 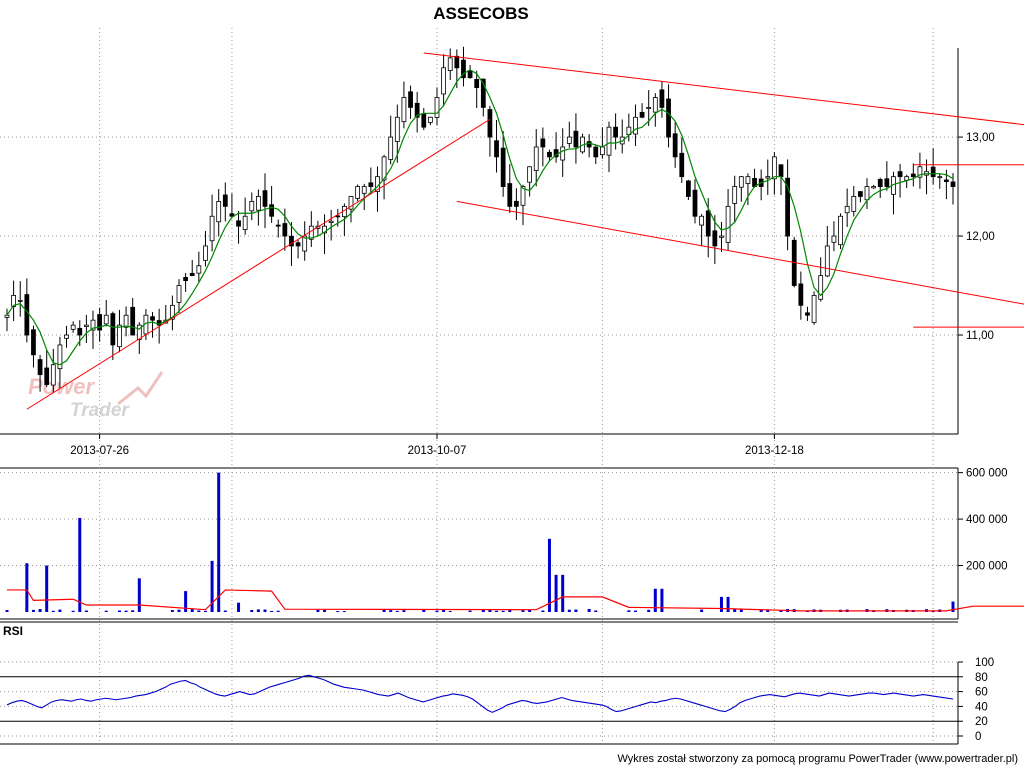 I want to click on rsi-reference-lines, so click(x=479, y=699).